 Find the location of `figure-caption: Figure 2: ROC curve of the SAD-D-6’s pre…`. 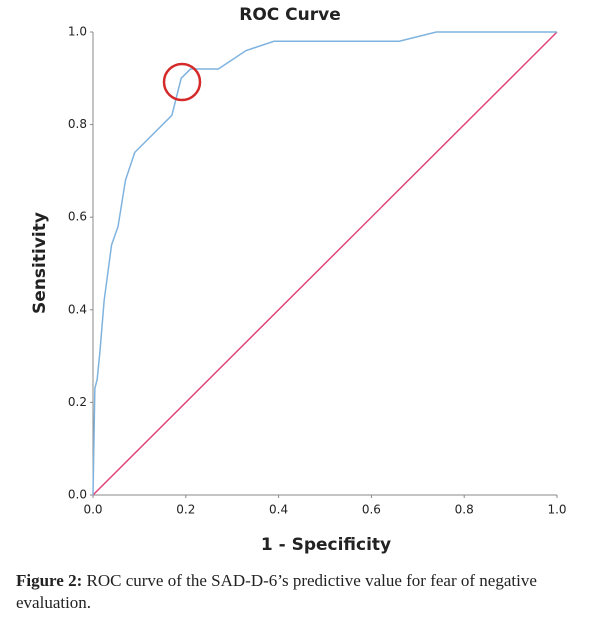

figure-caption: Figure 2: ROC curve of the SAD-D-6’s pre… is located at coordinates (308, 592).